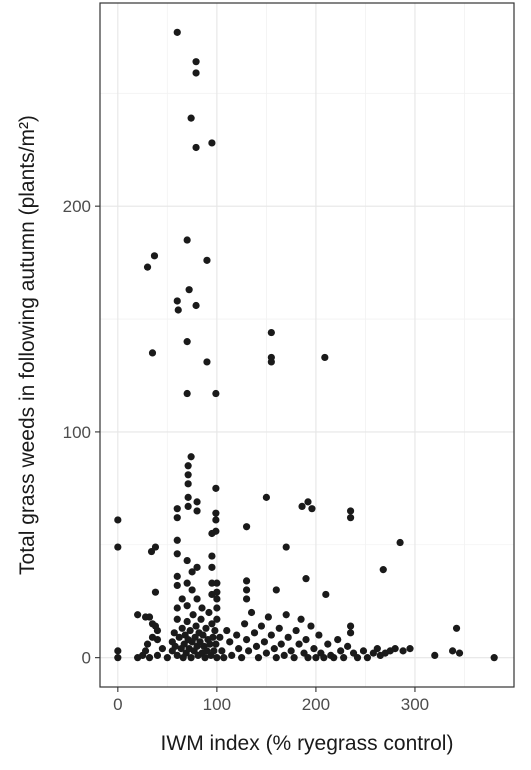  What do you see at coordinates (77, 206) in the screenshot?
I see `y-tick-label: 200` at bounding box center [77, 206].